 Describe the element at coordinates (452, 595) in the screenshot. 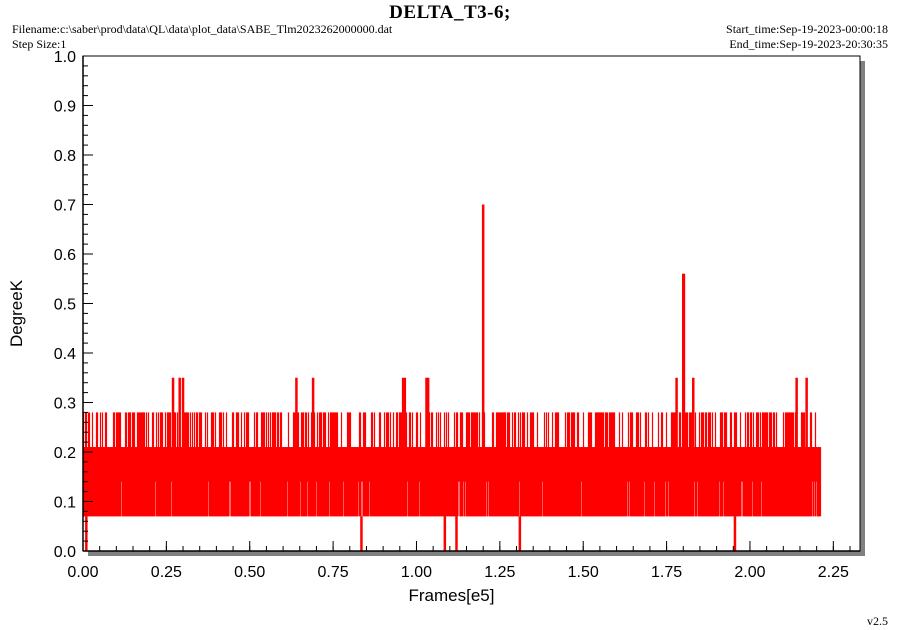

I see `x-axis-title: Frames[e5]` at that location.